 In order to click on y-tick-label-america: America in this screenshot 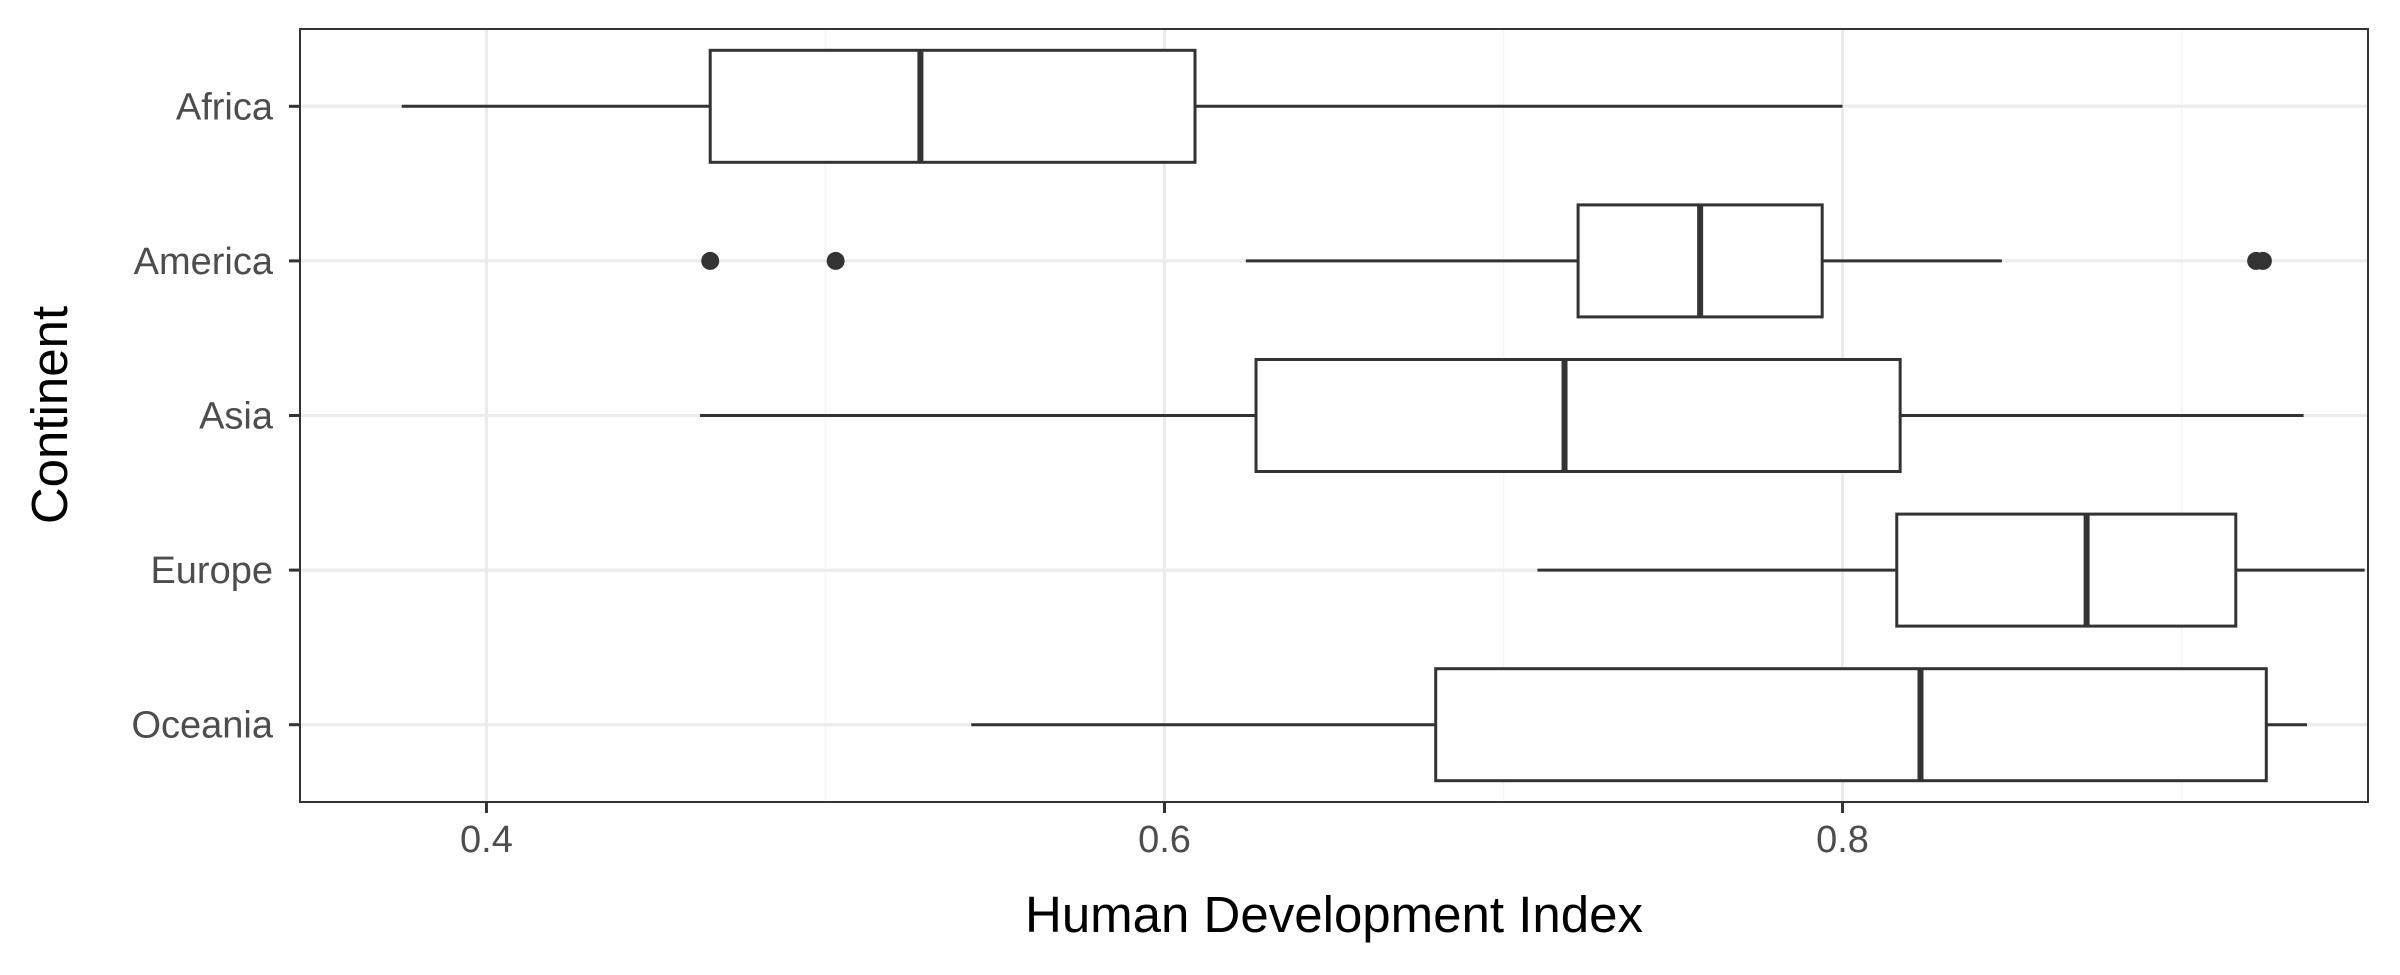, I will do `click(204, 262)`.